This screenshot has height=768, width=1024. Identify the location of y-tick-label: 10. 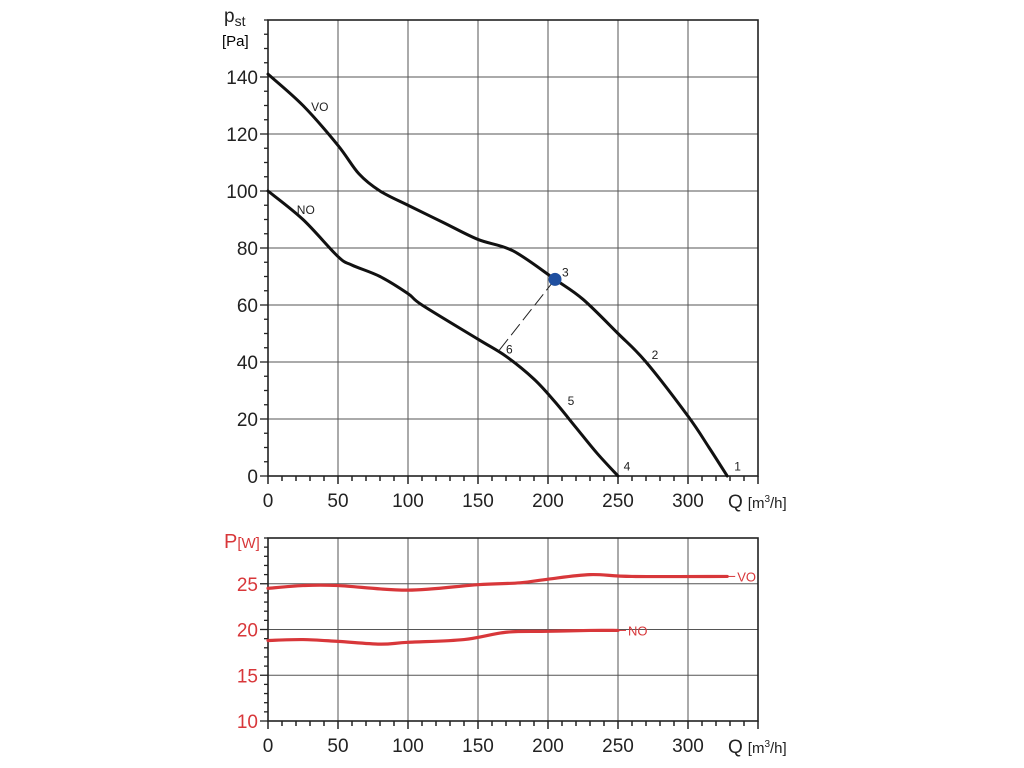
(247, 722).